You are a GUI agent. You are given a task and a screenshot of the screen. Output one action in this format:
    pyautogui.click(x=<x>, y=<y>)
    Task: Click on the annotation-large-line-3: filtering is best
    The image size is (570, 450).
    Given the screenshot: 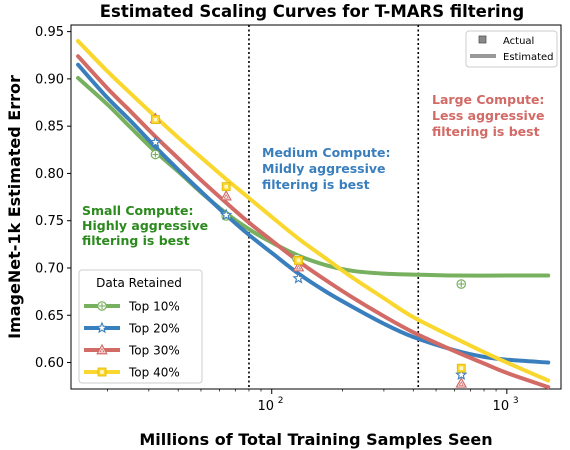 What is the action you would take?
    pyautogui.click(x=486, y=131)
    